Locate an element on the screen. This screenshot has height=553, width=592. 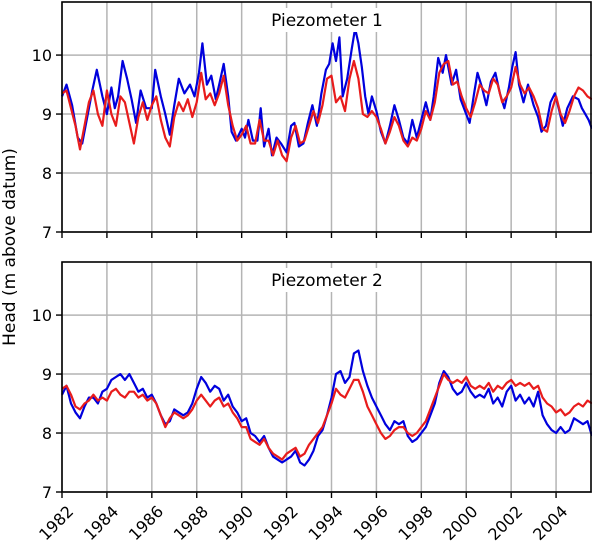
x-tick-label: 2004 is located at coordinates (550, 523).